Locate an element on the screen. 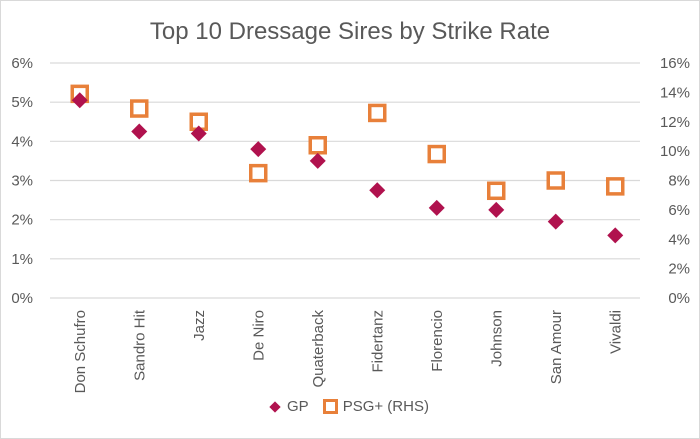 This screenshot has height=439, width=700. x-category-label: Sandro Hit is located at coordinates (139, 345).